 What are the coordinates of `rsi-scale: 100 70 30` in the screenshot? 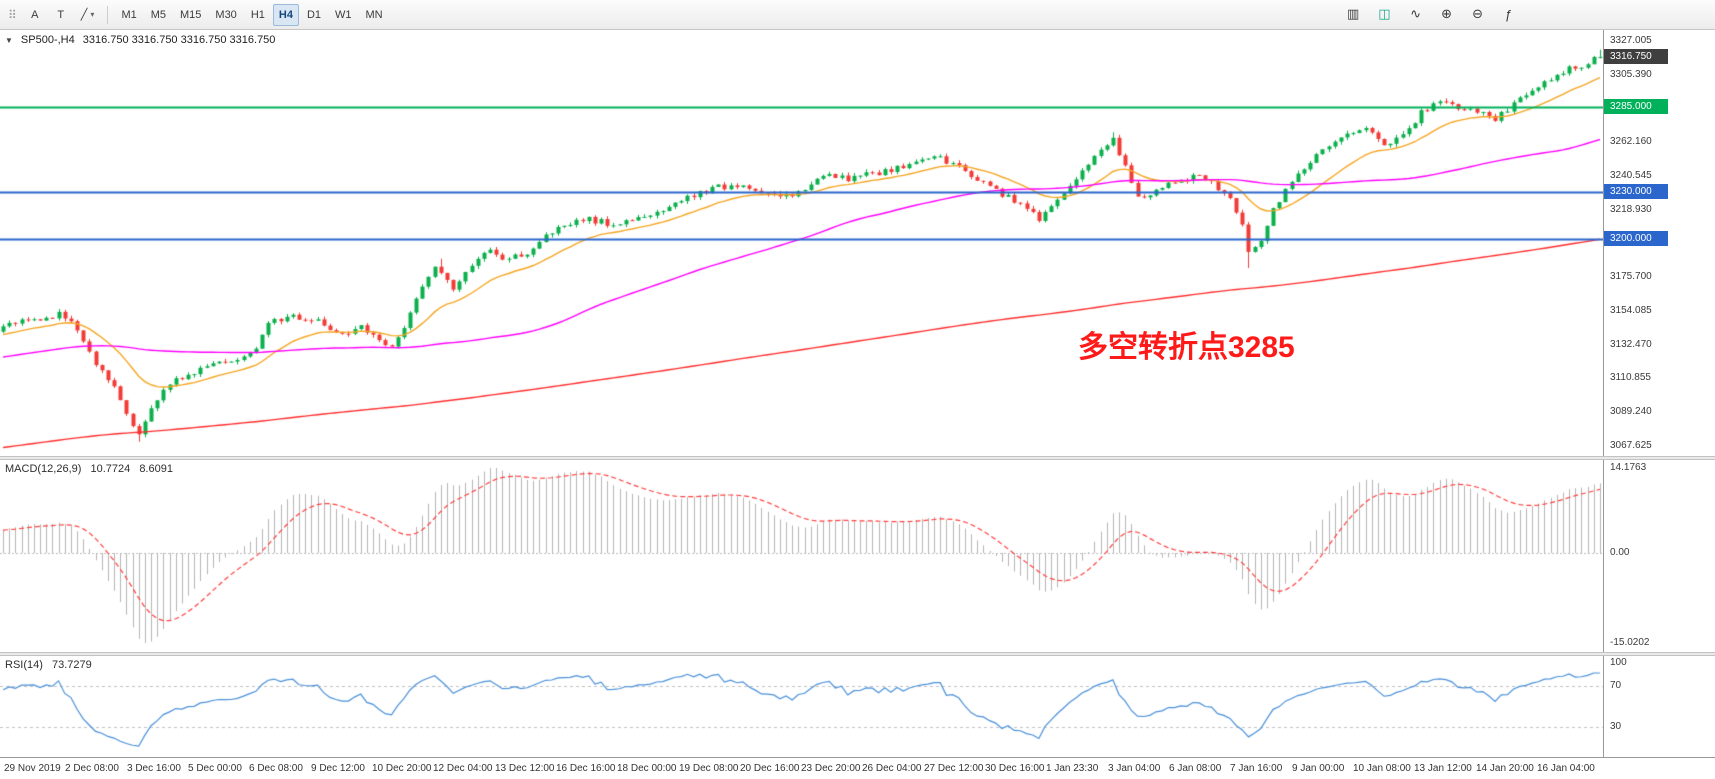 It's located at (1659, 706).